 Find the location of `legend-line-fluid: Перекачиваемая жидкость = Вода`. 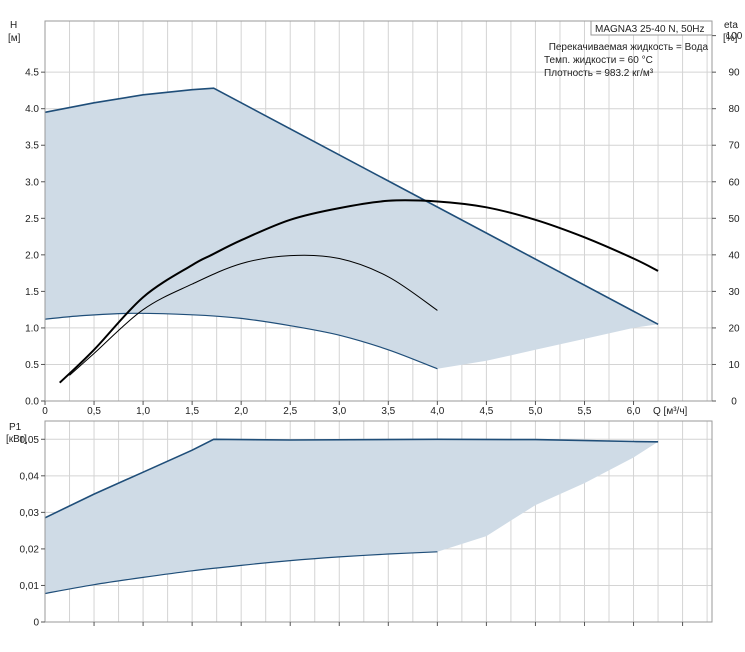

legend-line-fluid: Перекачиваемая жидкость = Вода is located at coordinates (629, 47).